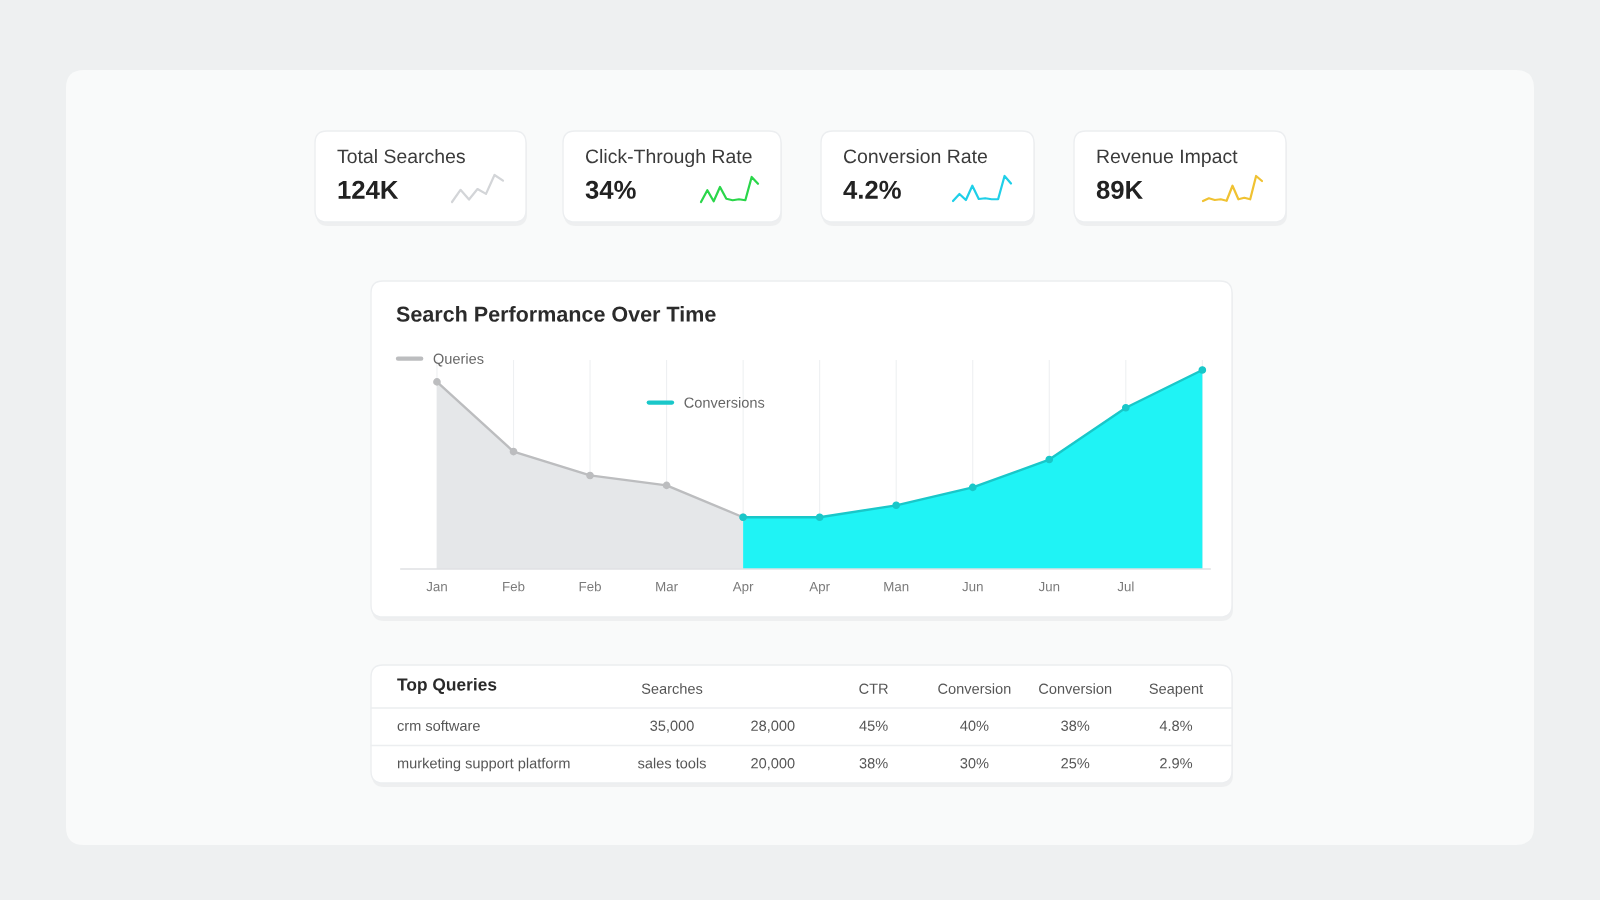 Image resolution: width=1600 pixels, height=900 pixels. What do you see at coordinates (1167, 158) in the screenshot?
I see `text: Revenue Impact` at bounding box center [1167, 158].